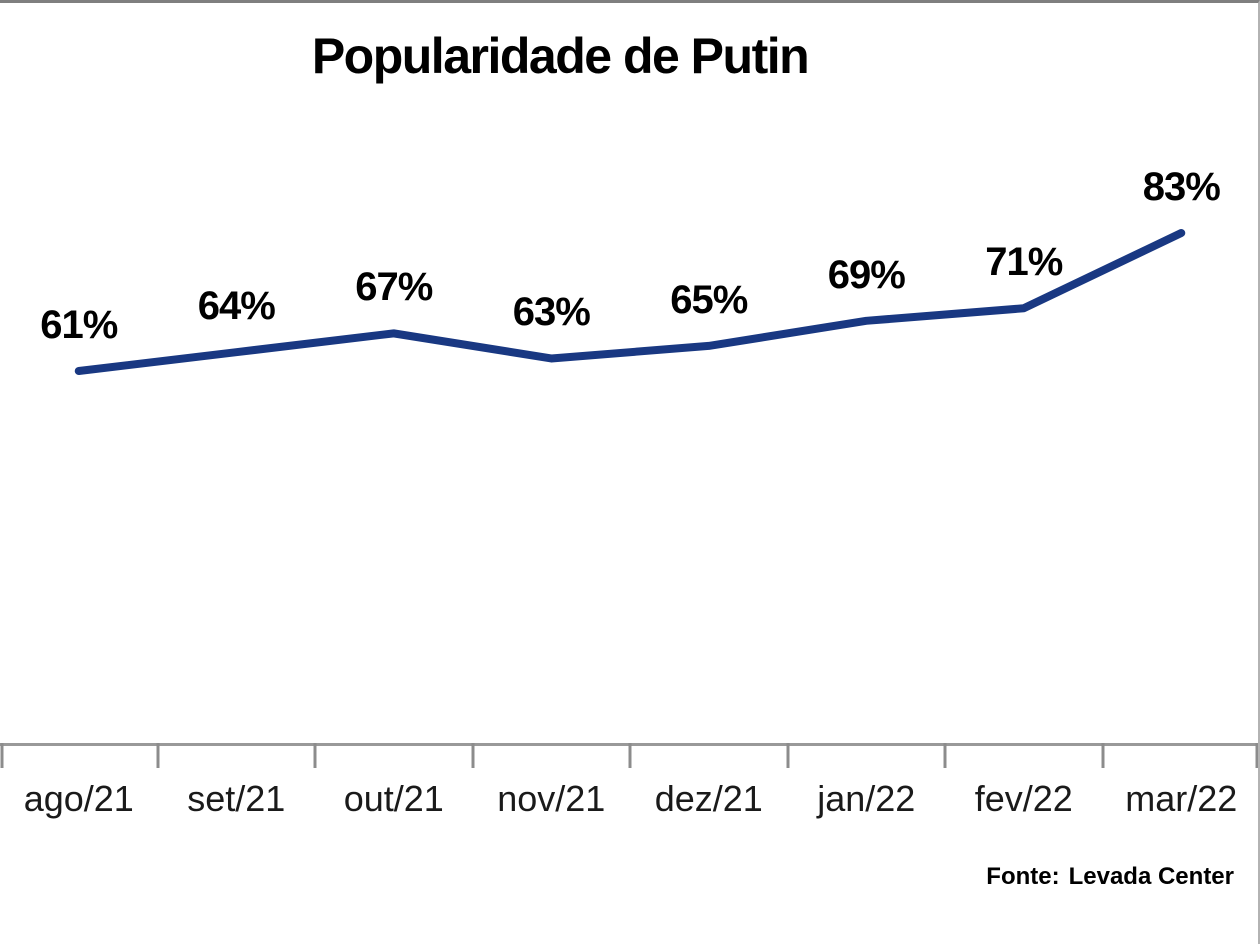  I want to click on source-note: Fonte: Levada Center, so click(1110, 877).